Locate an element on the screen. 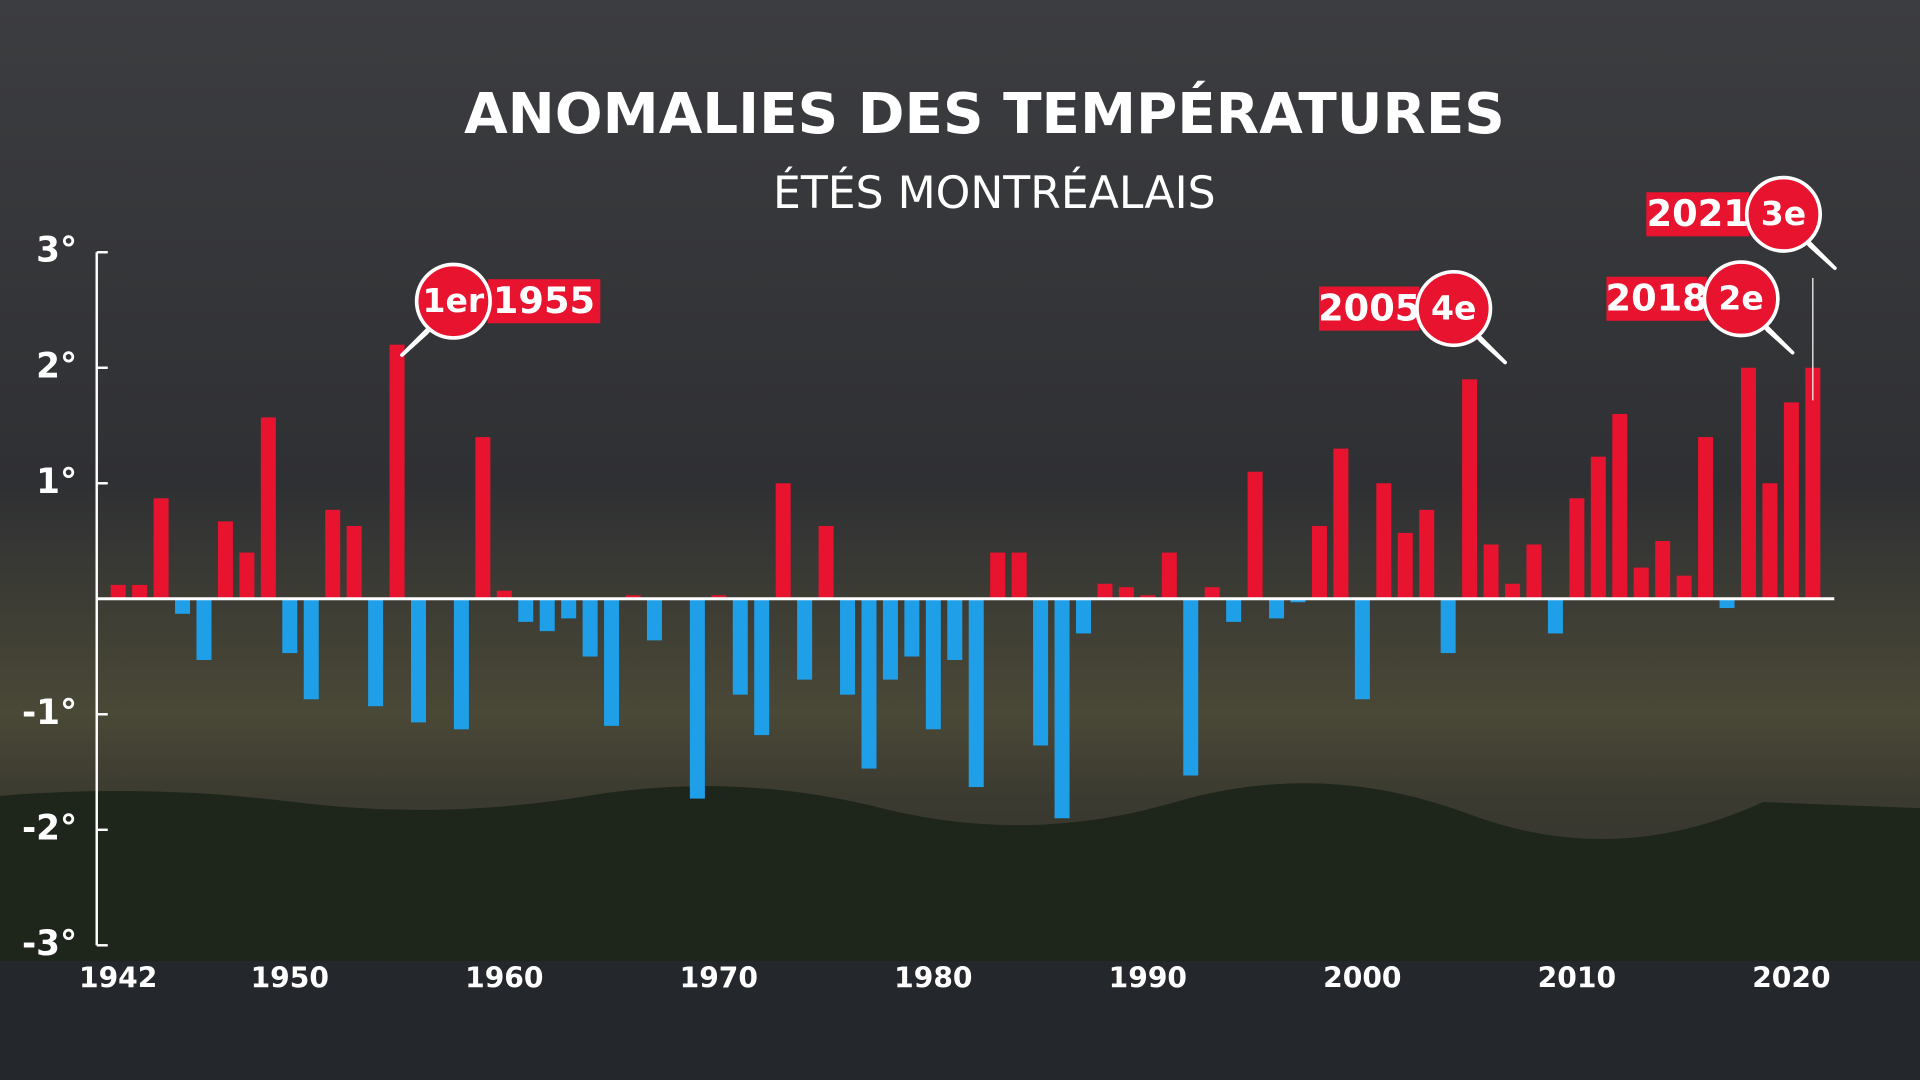 Image resolution: width=1920 pixels, height=1080 pixels. y-tick-label: -3° is located at coordinates (49, 944).